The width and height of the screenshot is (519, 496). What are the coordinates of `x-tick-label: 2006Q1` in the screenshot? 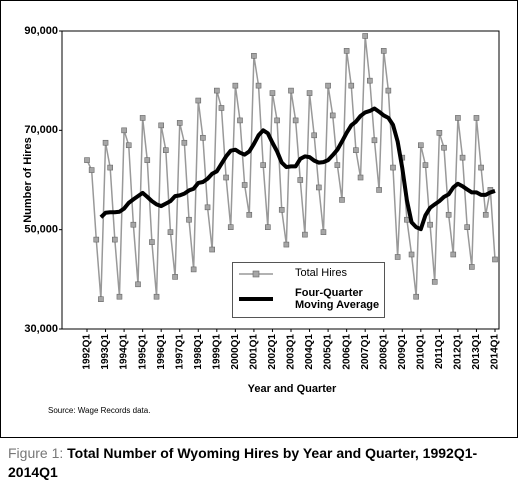 It's located at (346, 352).